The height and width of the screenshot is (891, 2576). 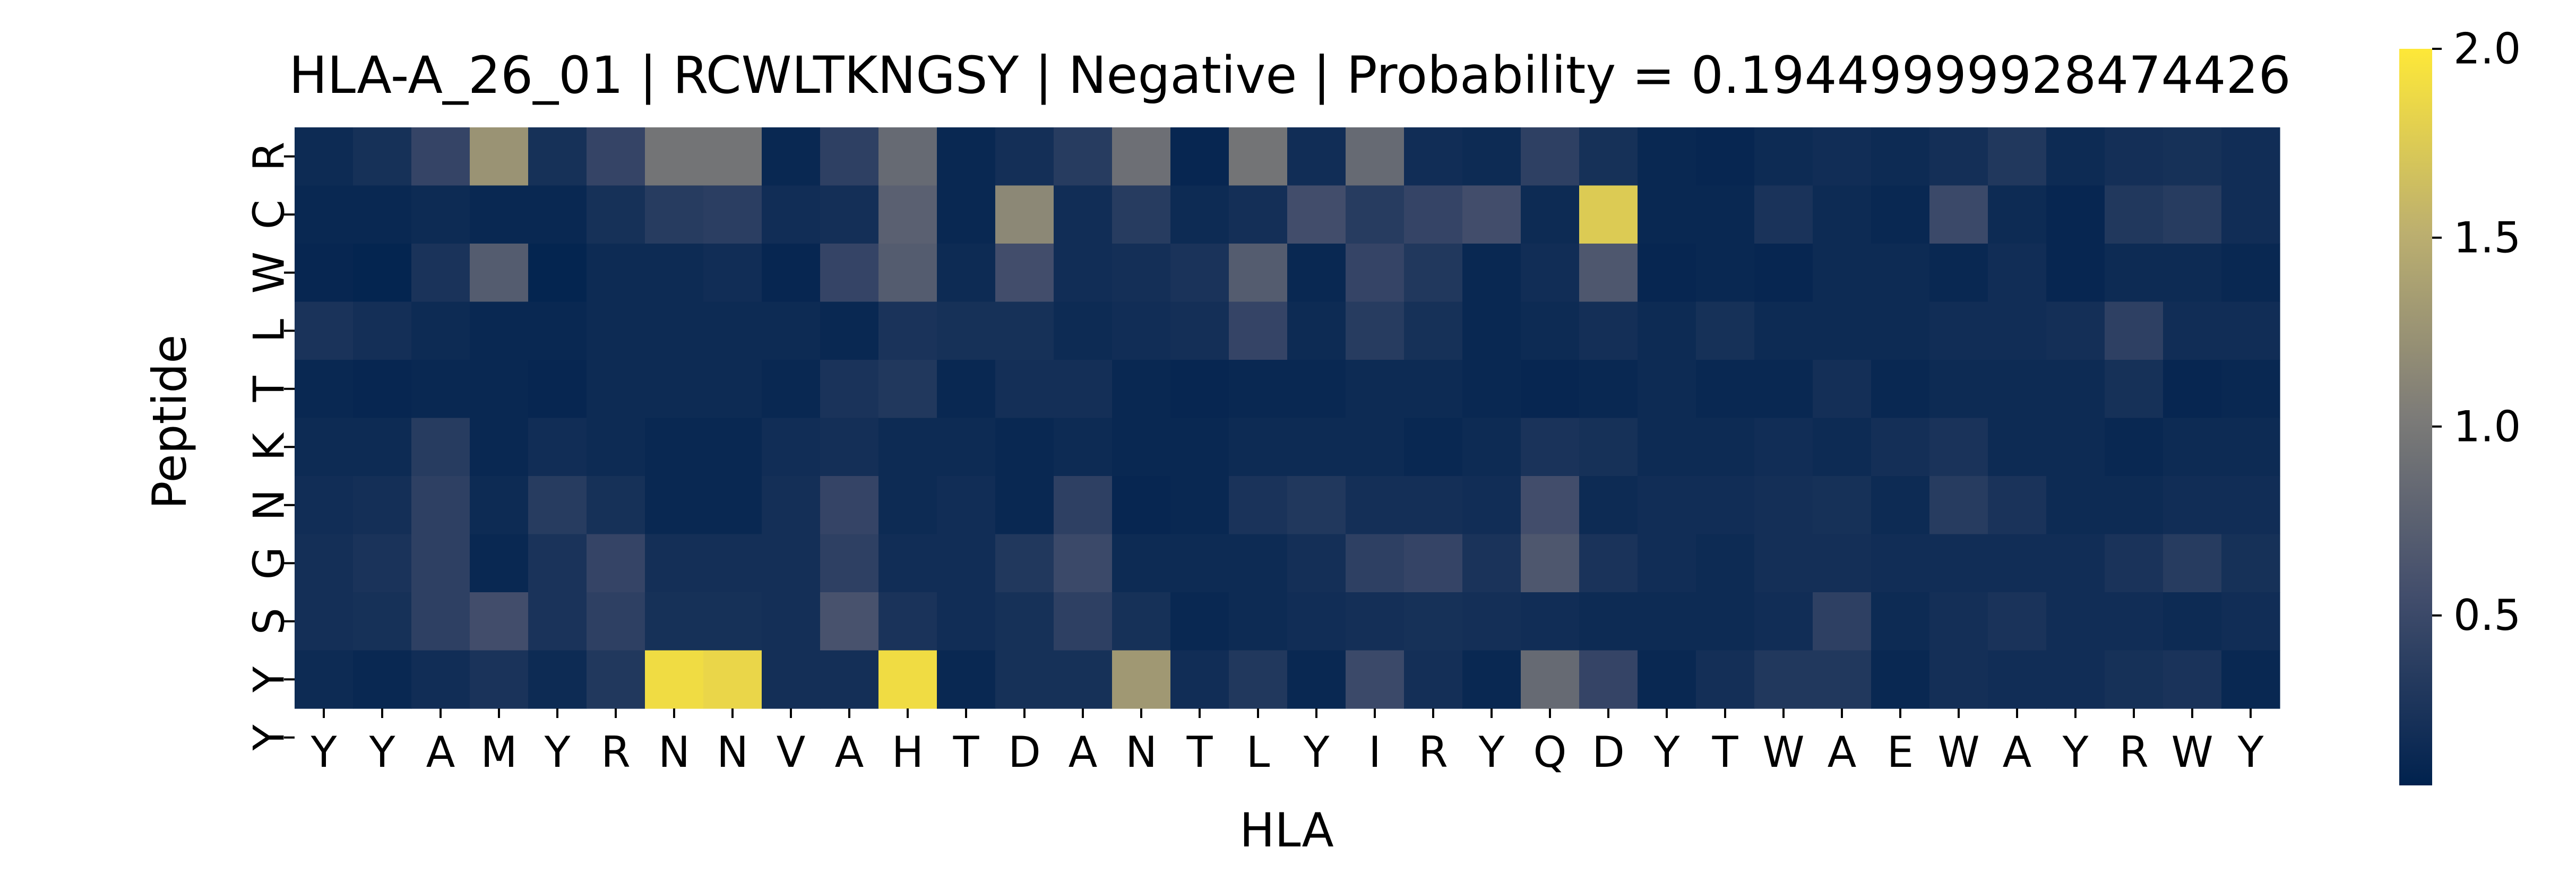 What do you see at coordinates (269, 446) in the screenshot?
I see `y-tick-label: K` at bounding box center [269, 446].